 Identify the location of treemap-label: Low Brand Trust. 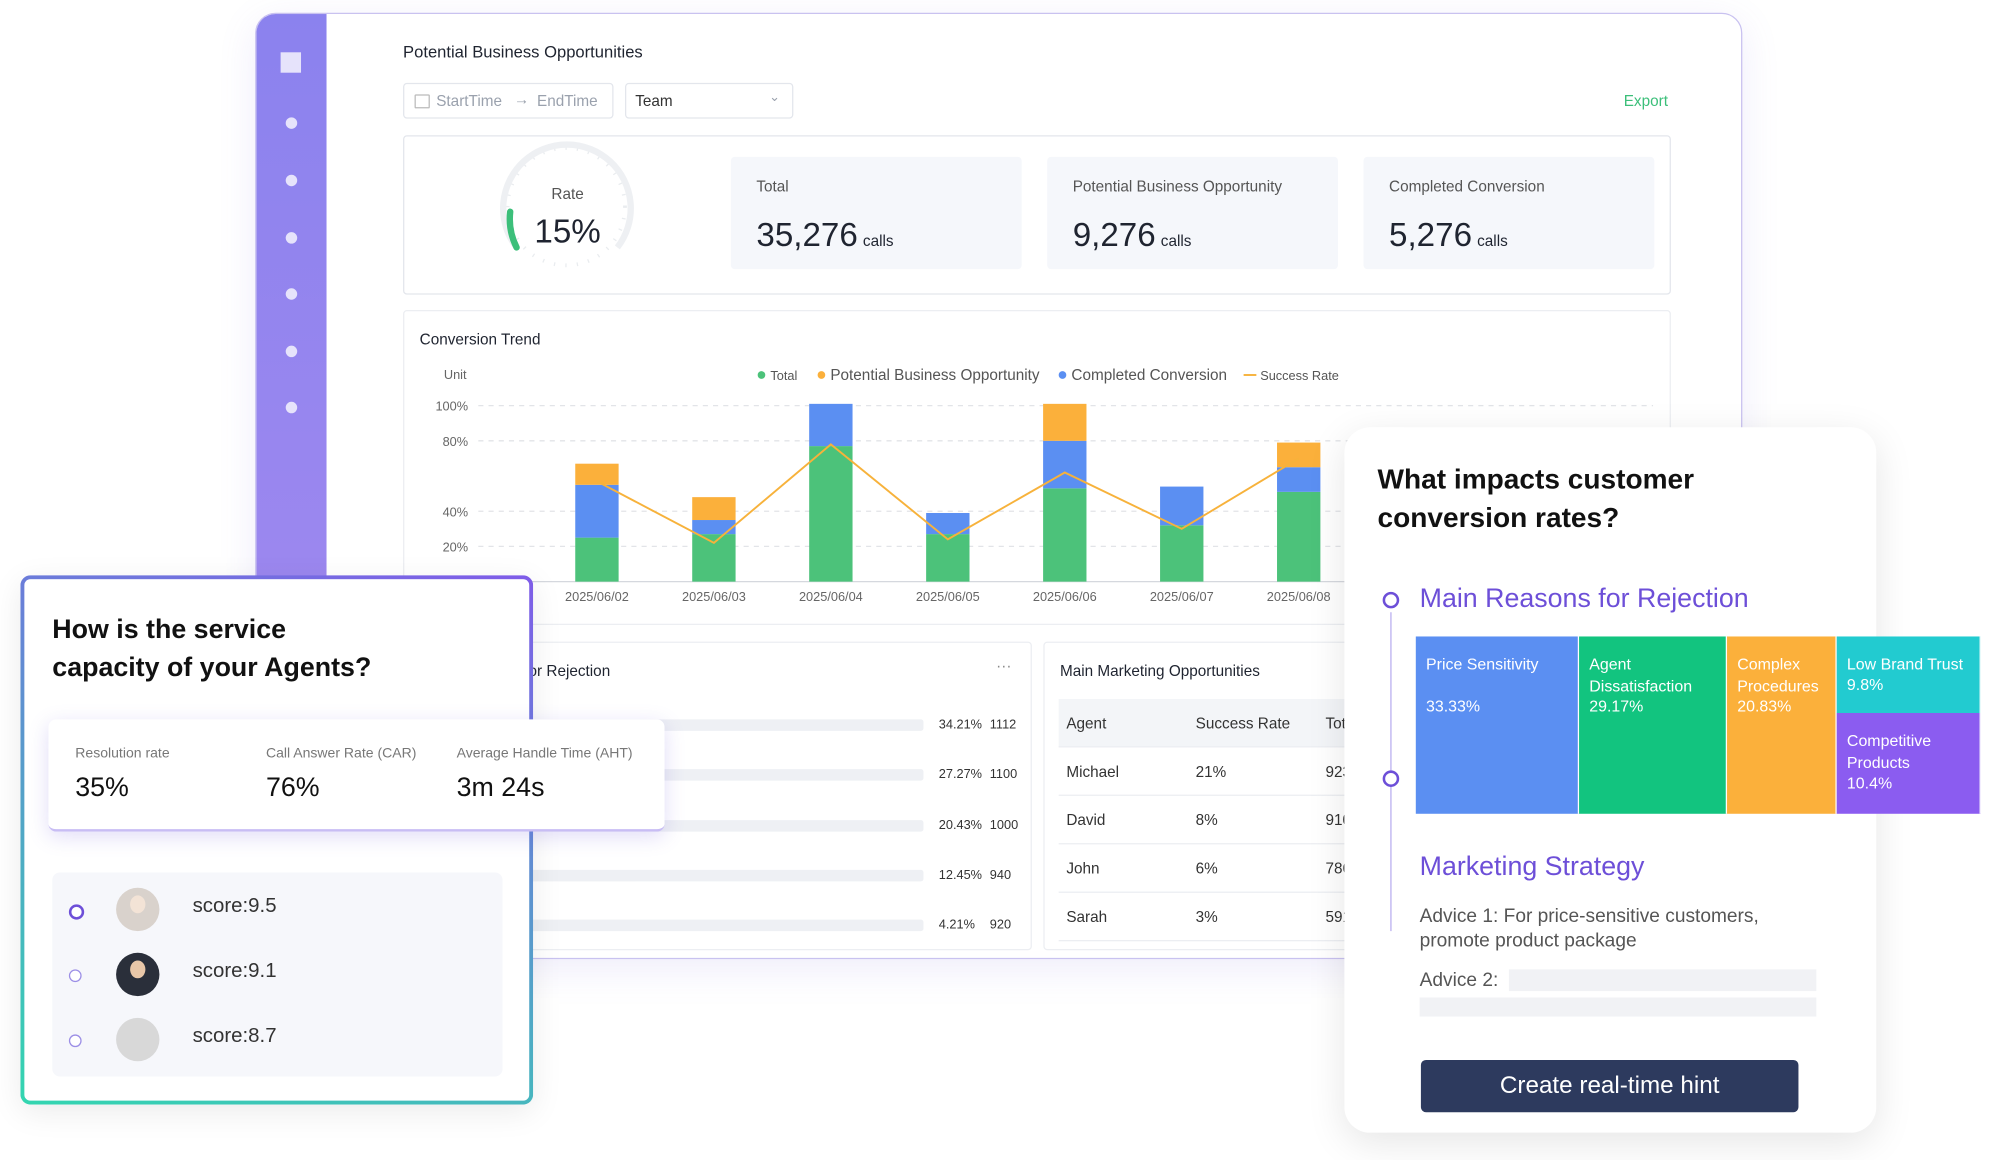
(1905, 664).